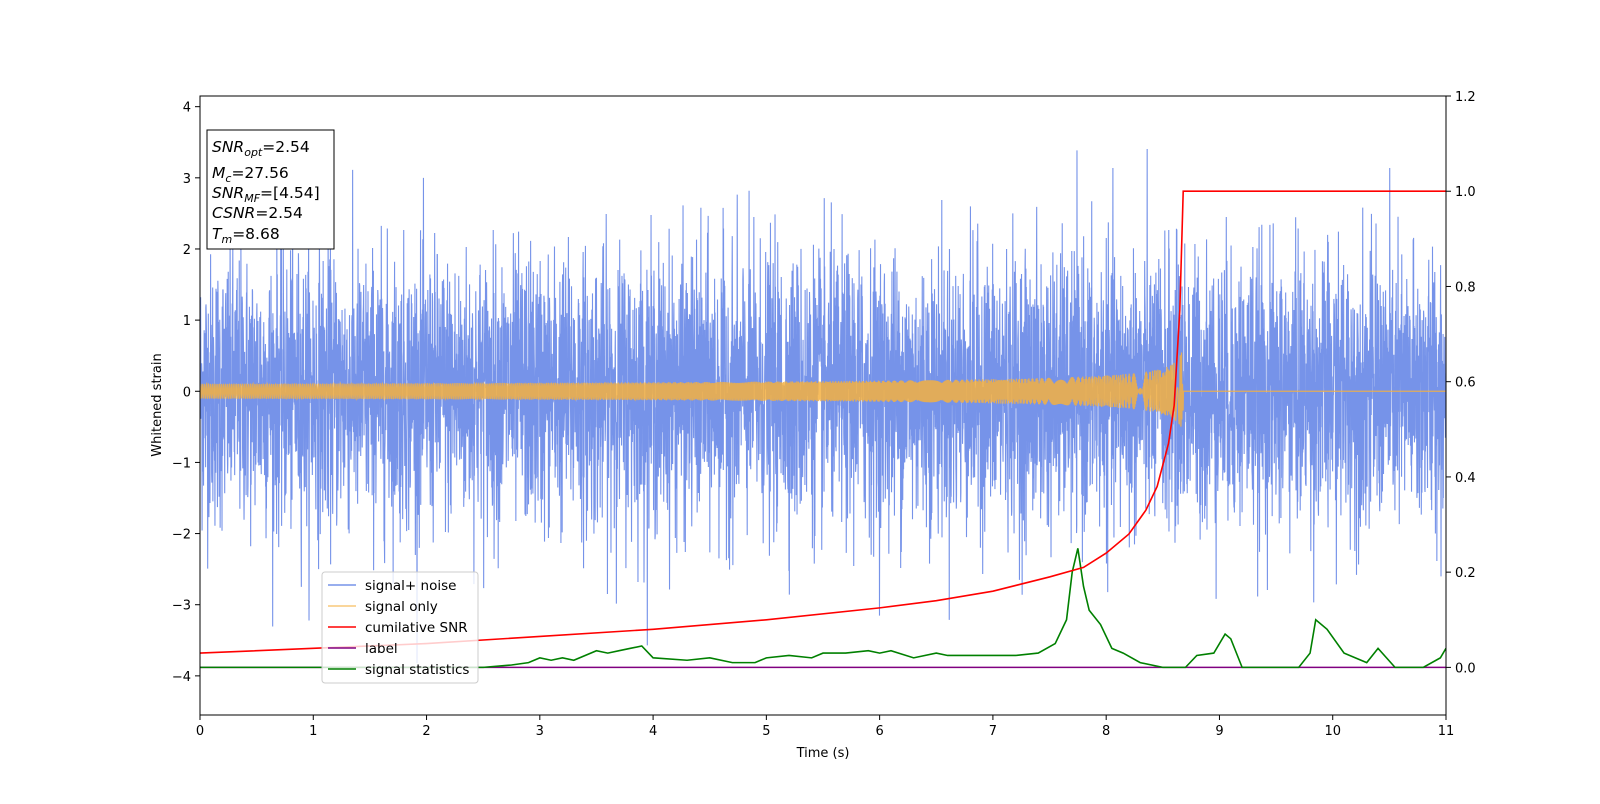 The image size is (1600, 804). Describe the element at coordinates (187, 179) in the screenshot. I see `left-tick-label-3: 3` at that location.